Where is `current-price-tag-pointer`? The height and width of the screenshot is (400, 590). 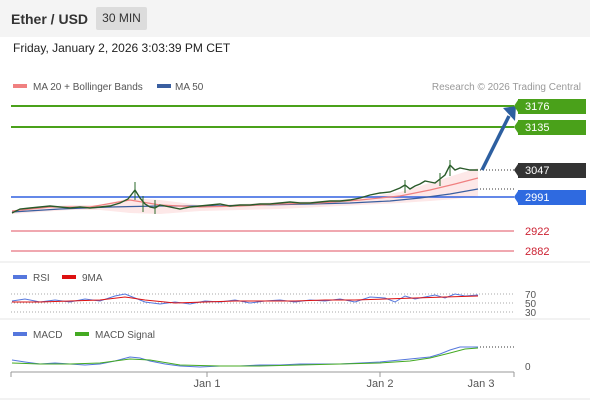
current-price-tag-pointer is located at coordinates (516, 170).